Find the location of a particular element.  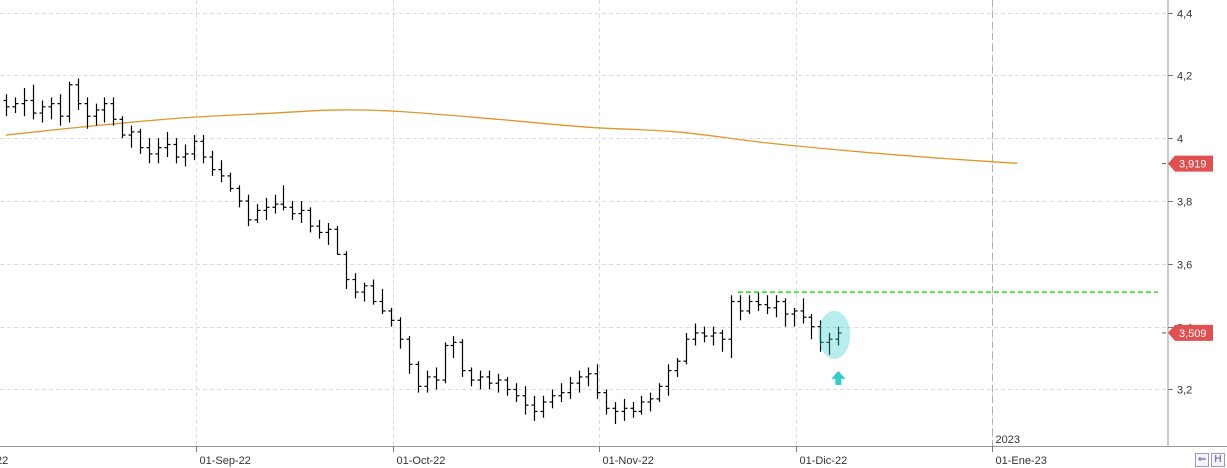

last-price-badge: 3,509 is located at coordinates (1187, 332).